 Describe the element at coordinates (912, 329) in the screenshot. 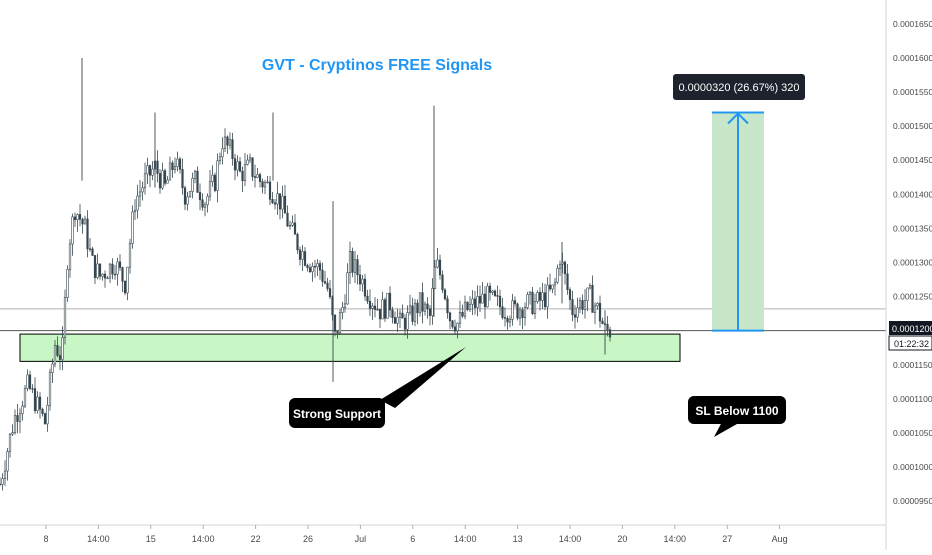

I see `current-price-value: 0.0001200` at that location.